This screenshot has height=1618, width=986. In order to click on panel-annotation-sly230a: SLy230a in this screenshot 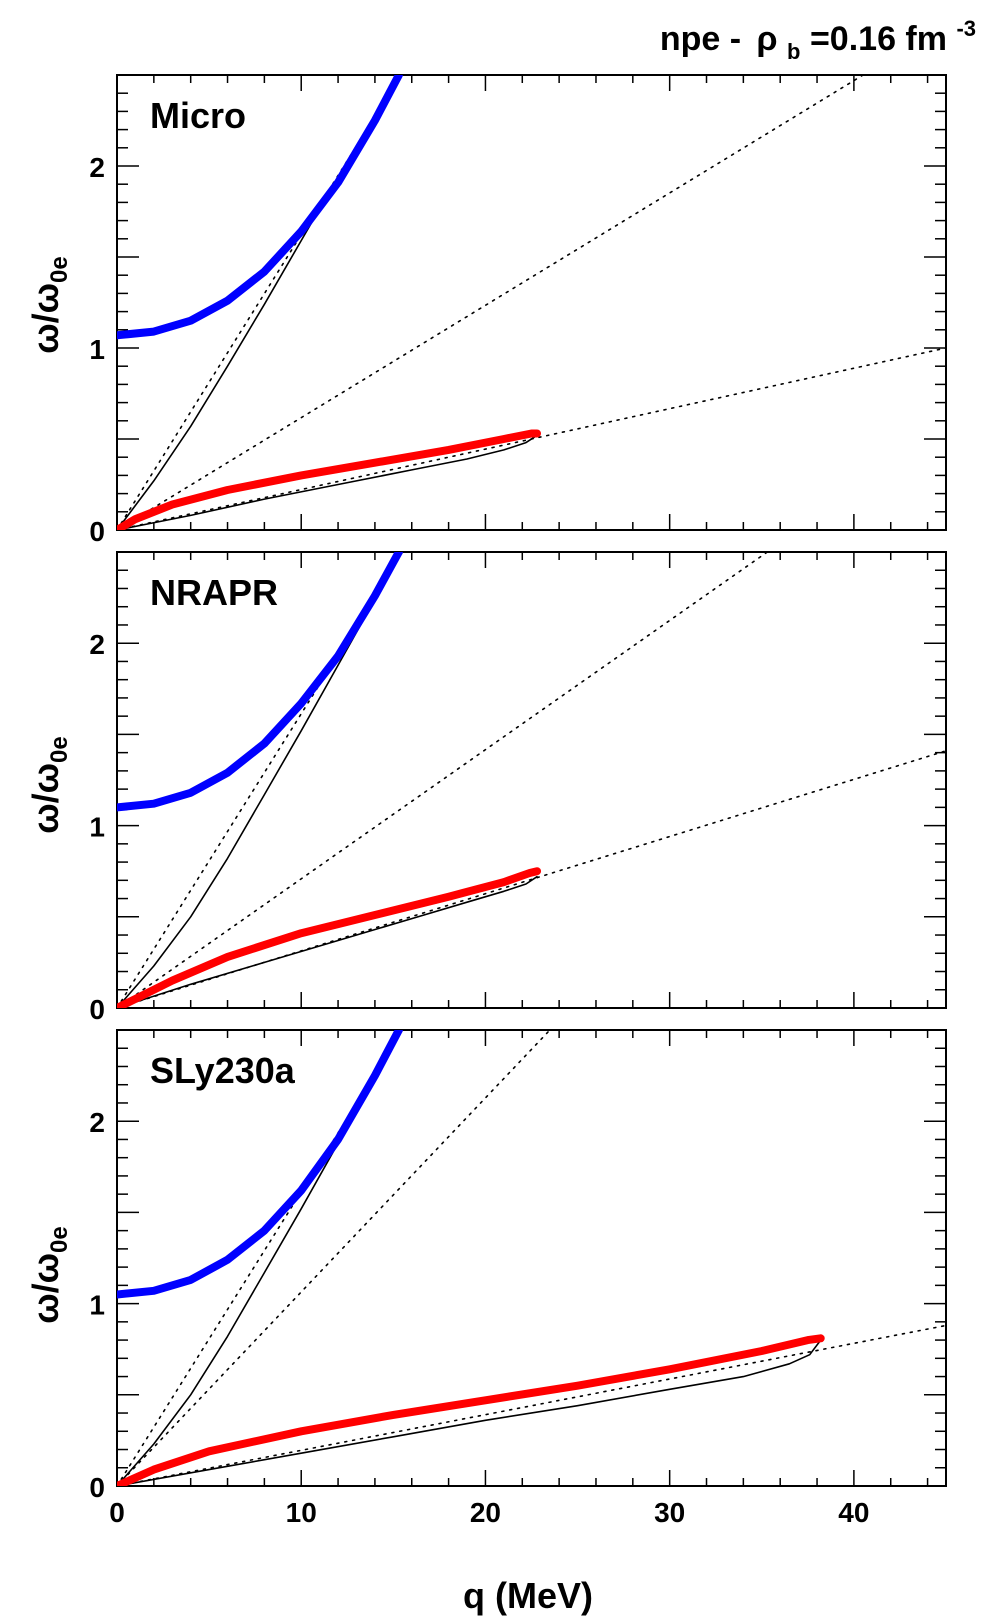, I will do `click(223, 1070)`.